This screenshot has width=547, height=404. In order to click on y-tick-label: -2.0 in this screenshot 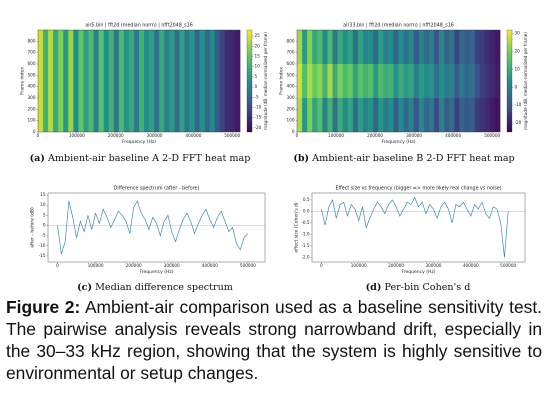, I will do `click(305, 256)`.